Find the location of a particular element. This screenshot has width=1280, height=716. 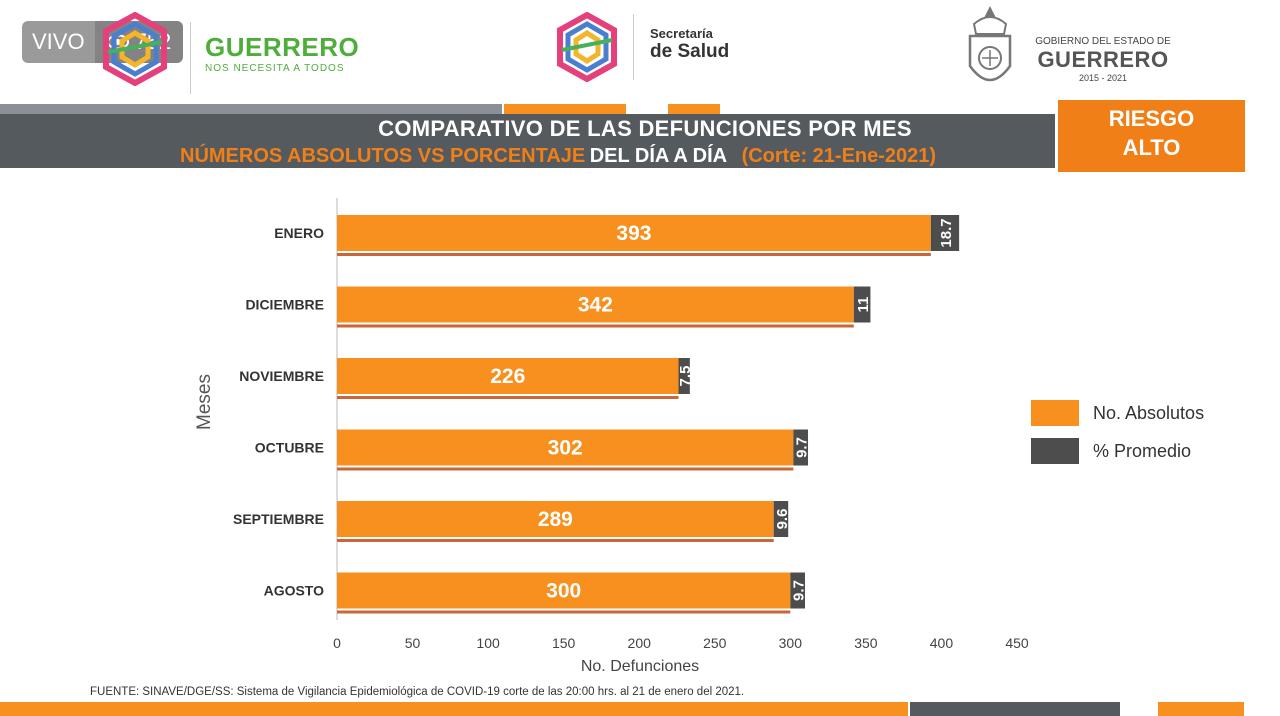

x-tick-label: 200 is located at coordinates (640, 643).